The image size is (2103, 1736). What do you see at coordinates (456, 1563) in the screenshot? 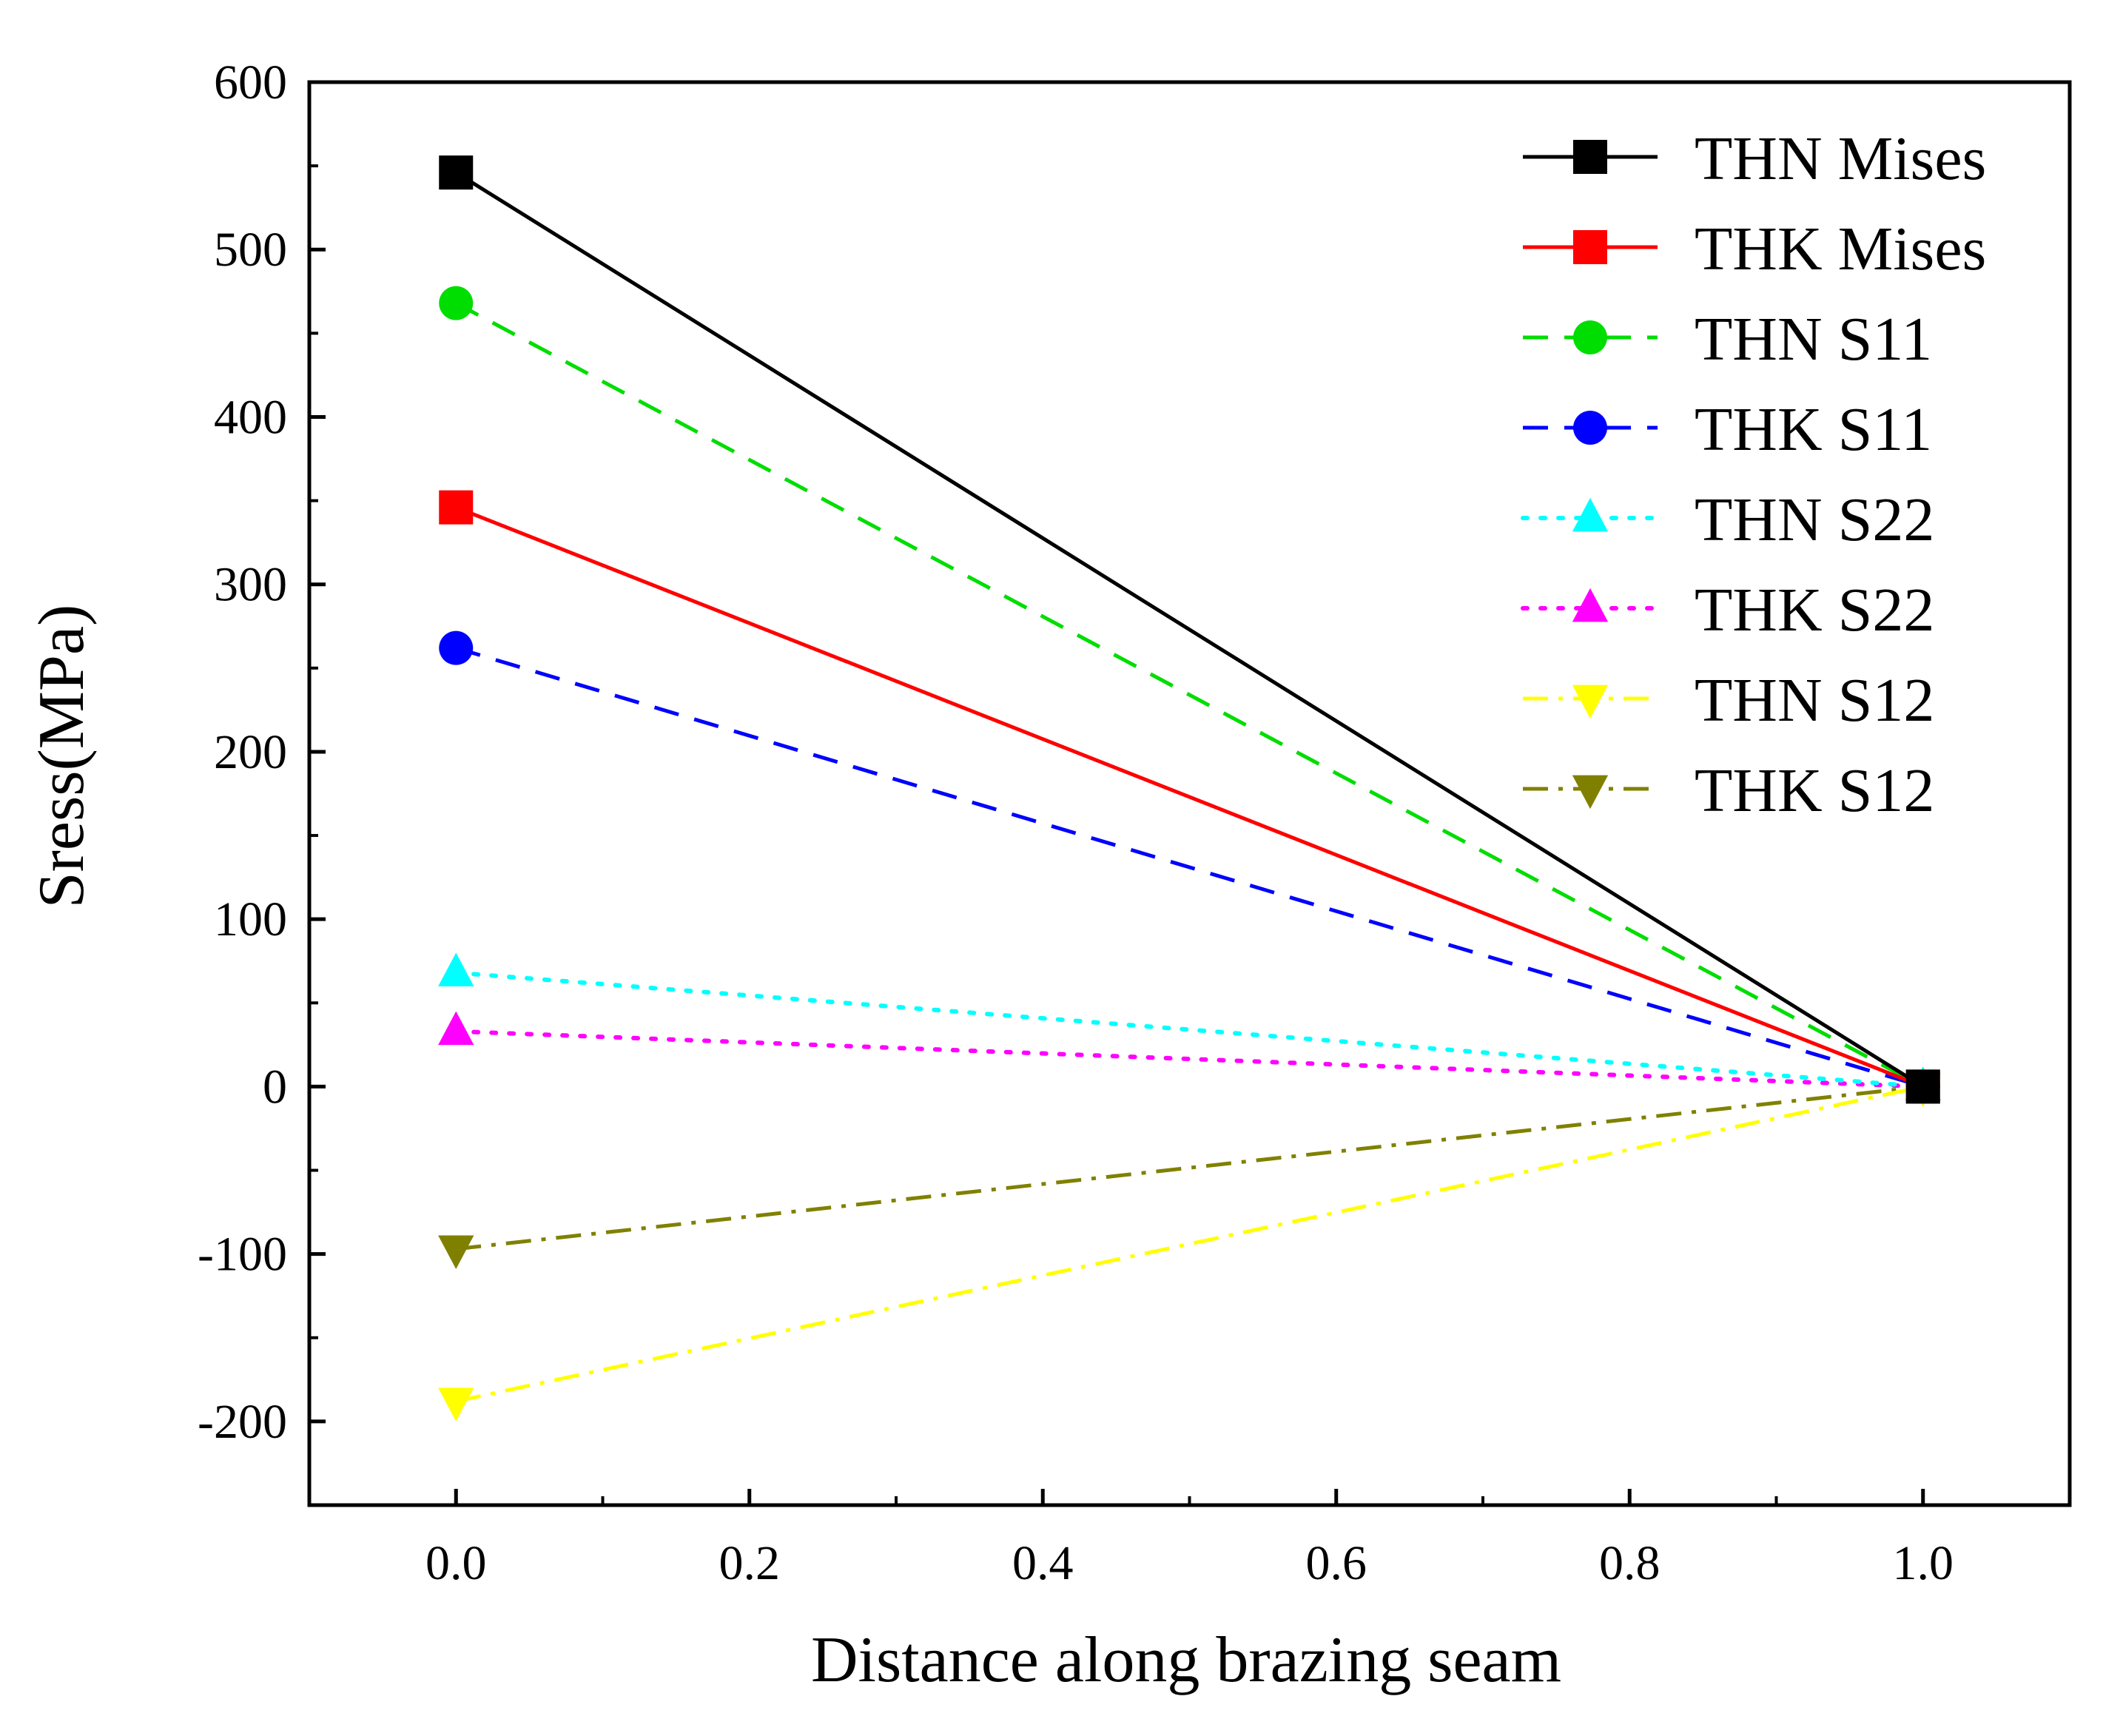
I see `x-tick-label: 0.0` at bounding box center [456, 1563].